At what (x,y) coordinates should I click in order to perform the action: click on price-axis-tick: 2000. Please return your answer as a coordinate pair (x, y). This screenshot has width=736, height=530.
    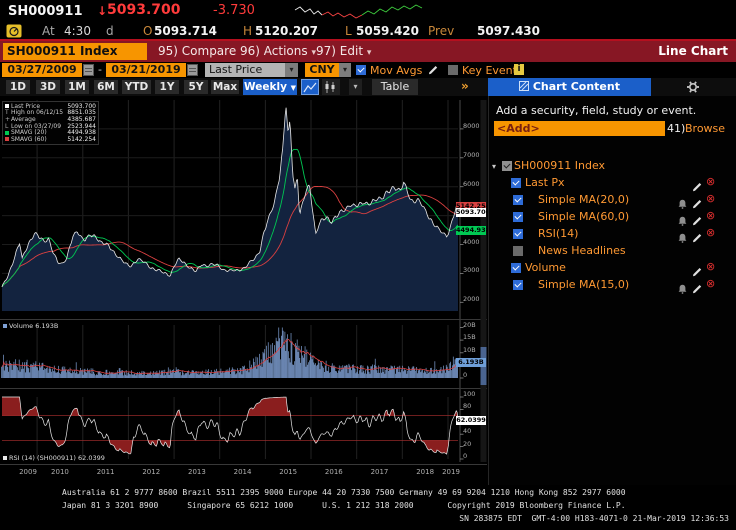
    Looking at the image, I should click on (471, 299).